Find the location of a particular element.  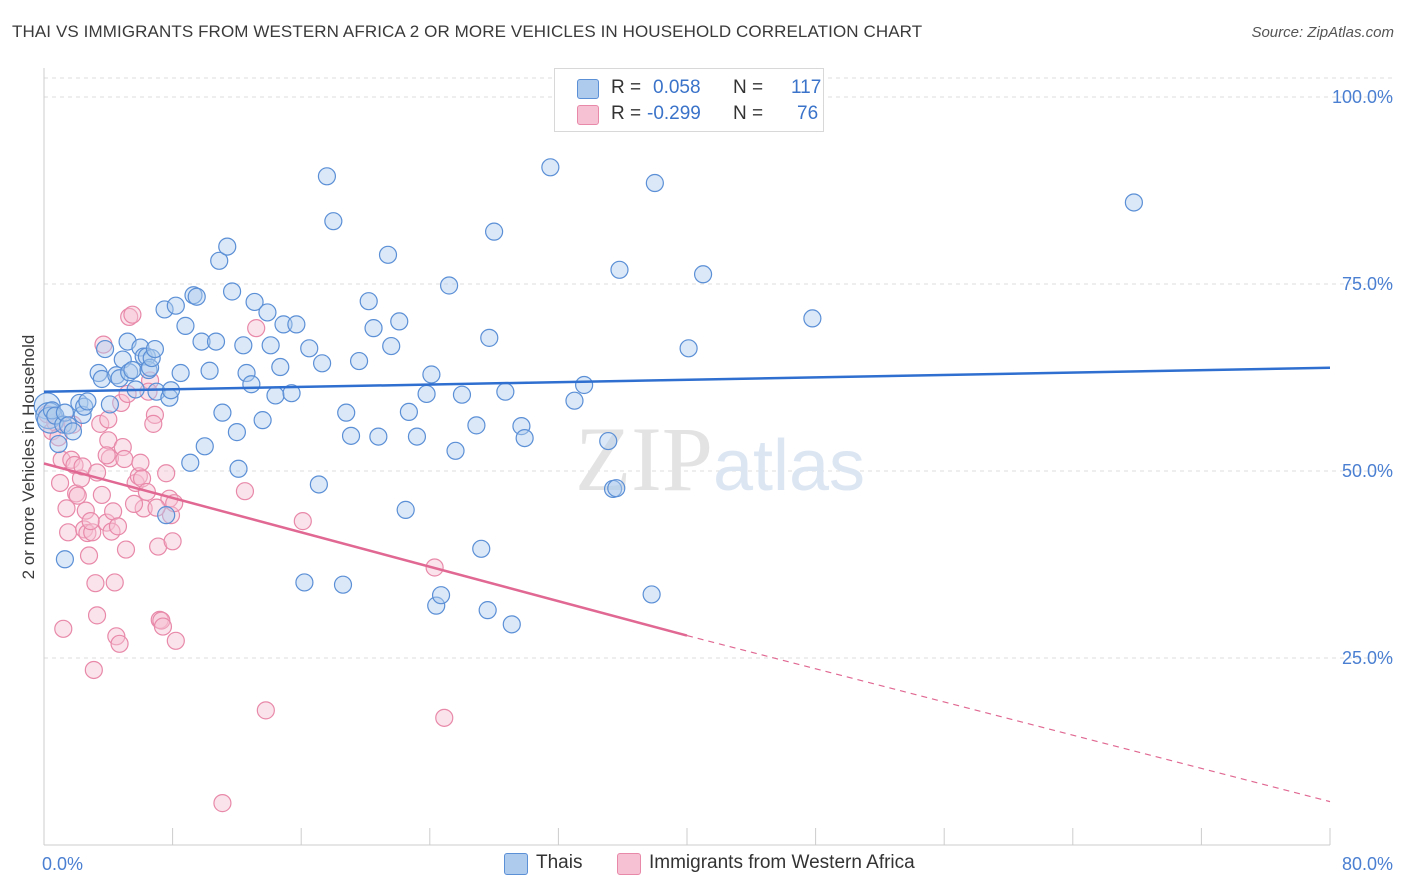

trend-line-immigrants is located at coordinates (365, 549).